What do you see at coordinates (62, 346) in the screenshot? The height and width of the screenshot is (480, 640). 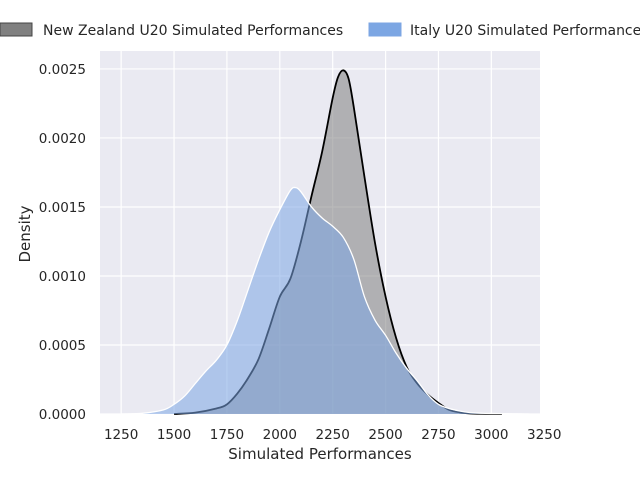 I see `y-tick-label: 0.0005` at bounding box center [62, 346].